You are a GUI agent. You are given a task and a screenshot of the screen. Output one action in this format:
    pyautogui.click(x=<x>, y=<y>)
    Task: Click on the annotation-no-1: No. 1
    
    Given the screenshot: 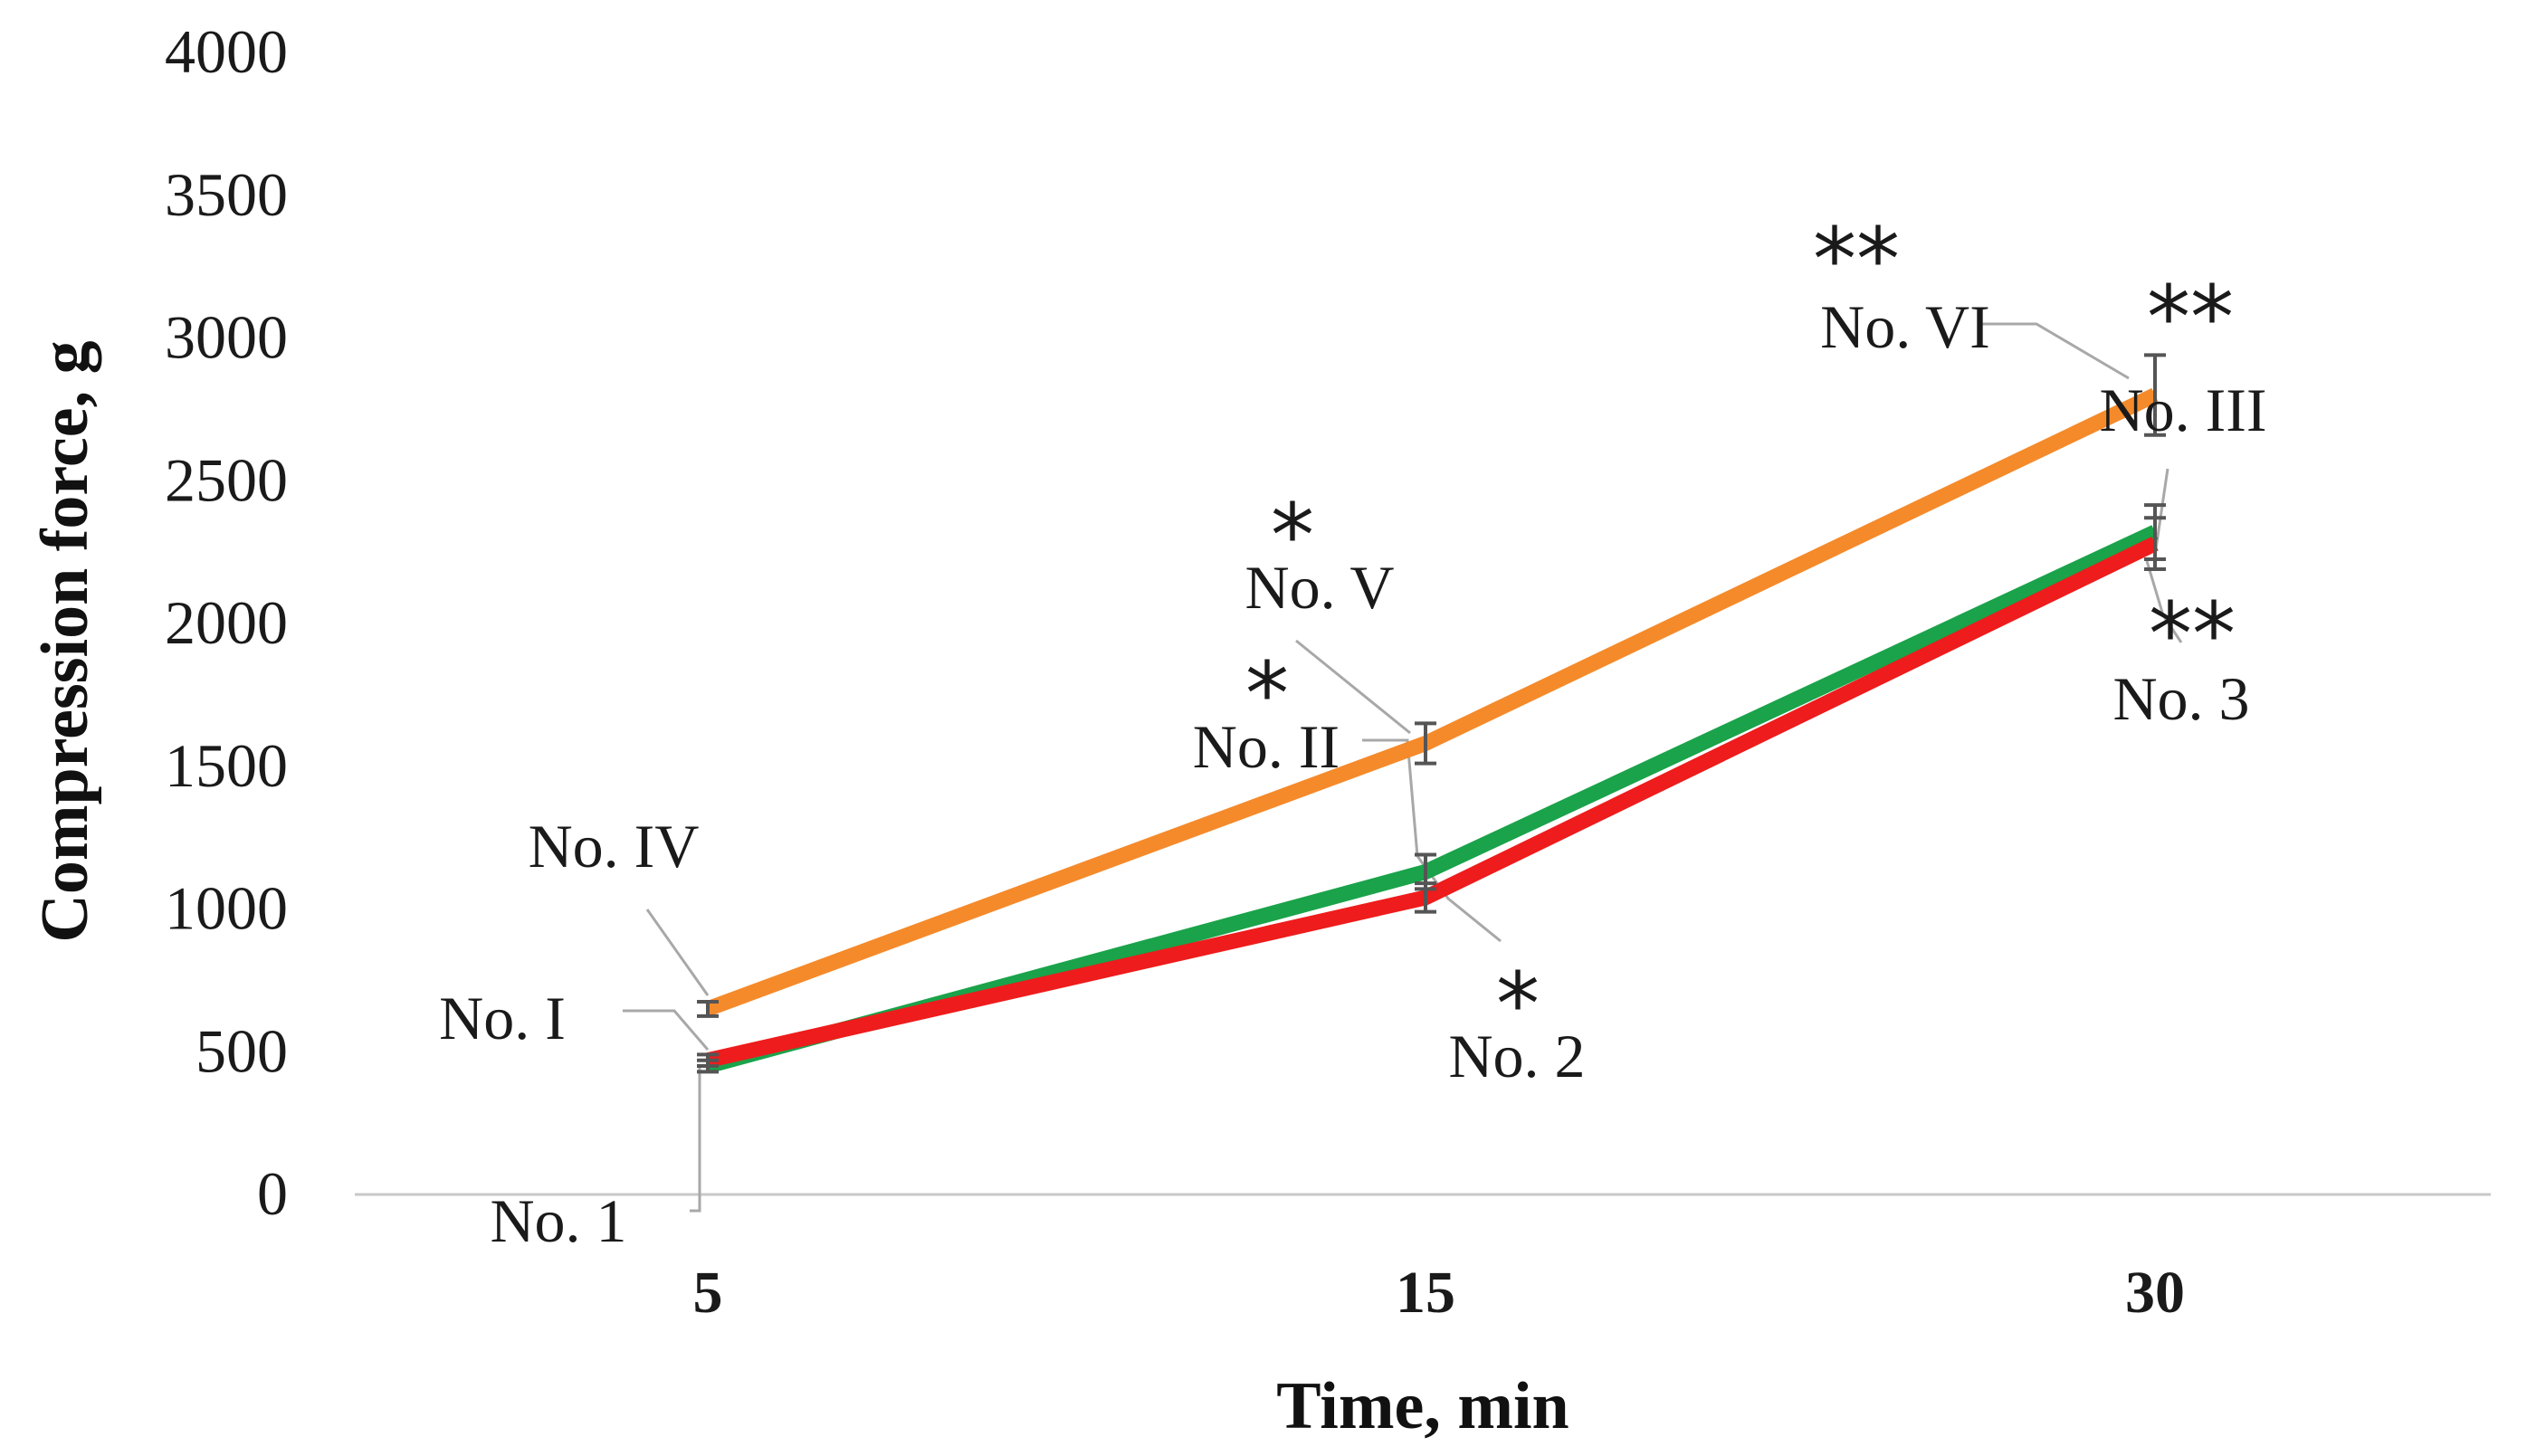 What is the action you would take?
    pyautogui.click(x=558, y=1221)
    